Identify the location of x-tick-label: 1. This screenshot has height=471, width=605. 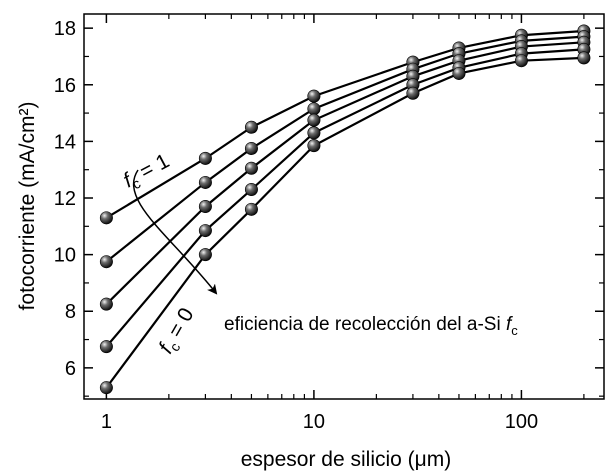
(106, 422).